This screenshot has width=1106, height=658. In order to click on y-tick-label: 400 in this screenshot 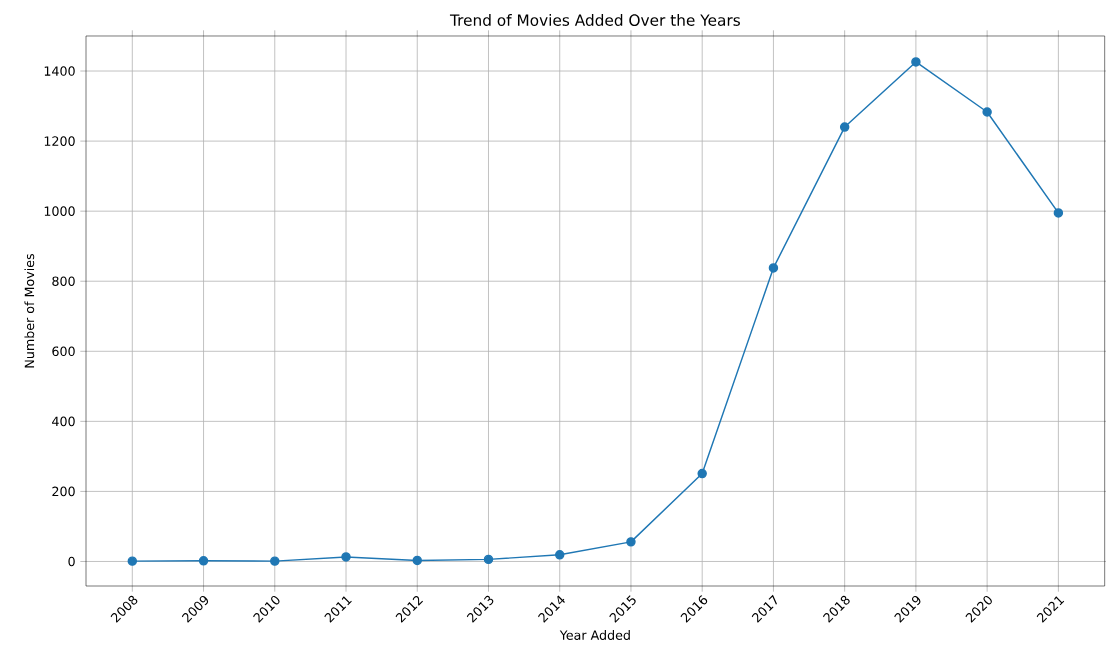, I will do `click(63, 421)`.